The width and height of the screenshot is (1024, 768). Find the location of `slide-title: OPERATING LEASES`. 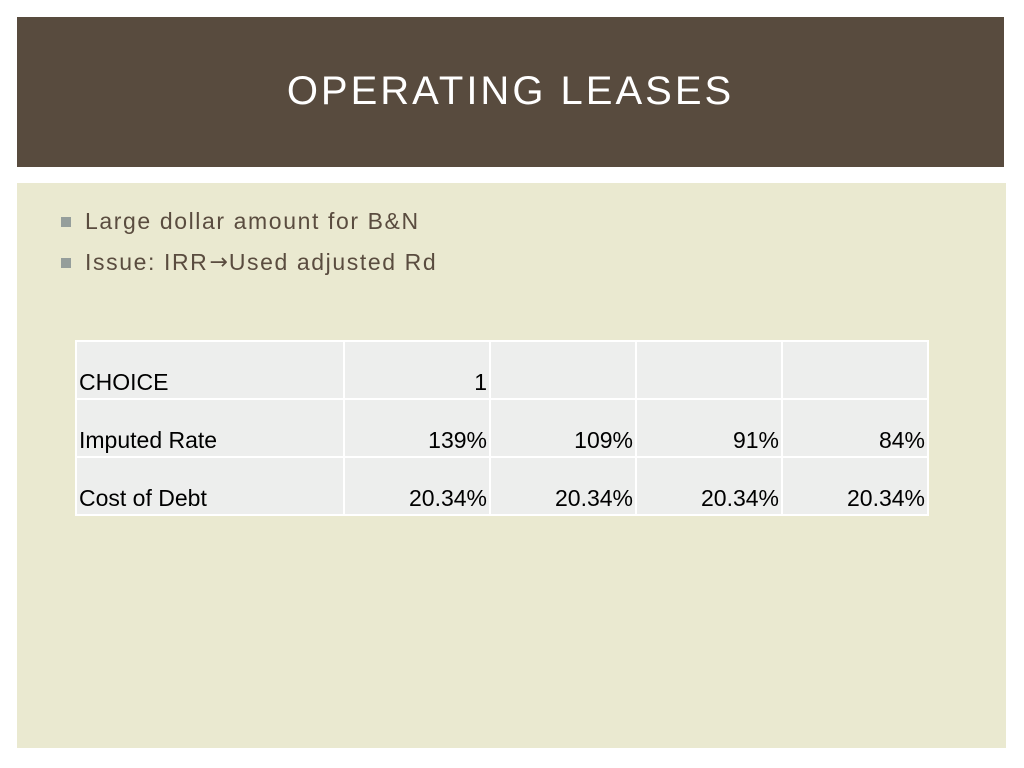

slide-title: OPERATING LEASES is located at coordinates (510, 90).